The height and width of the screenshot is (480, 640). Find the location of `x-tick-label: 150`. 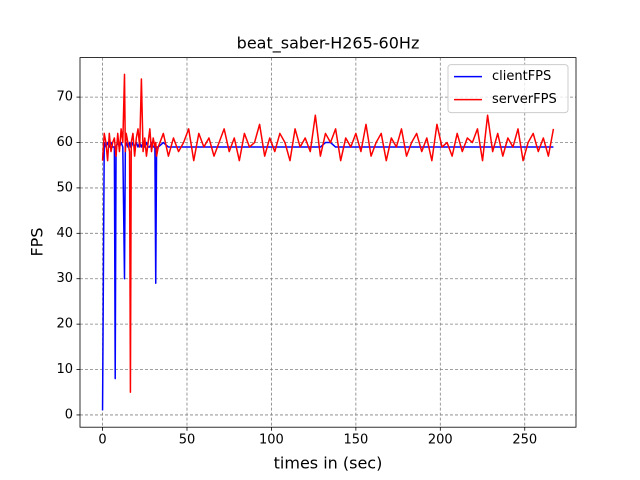

x-tick-label: 150 is located at coordinates (355, 440).